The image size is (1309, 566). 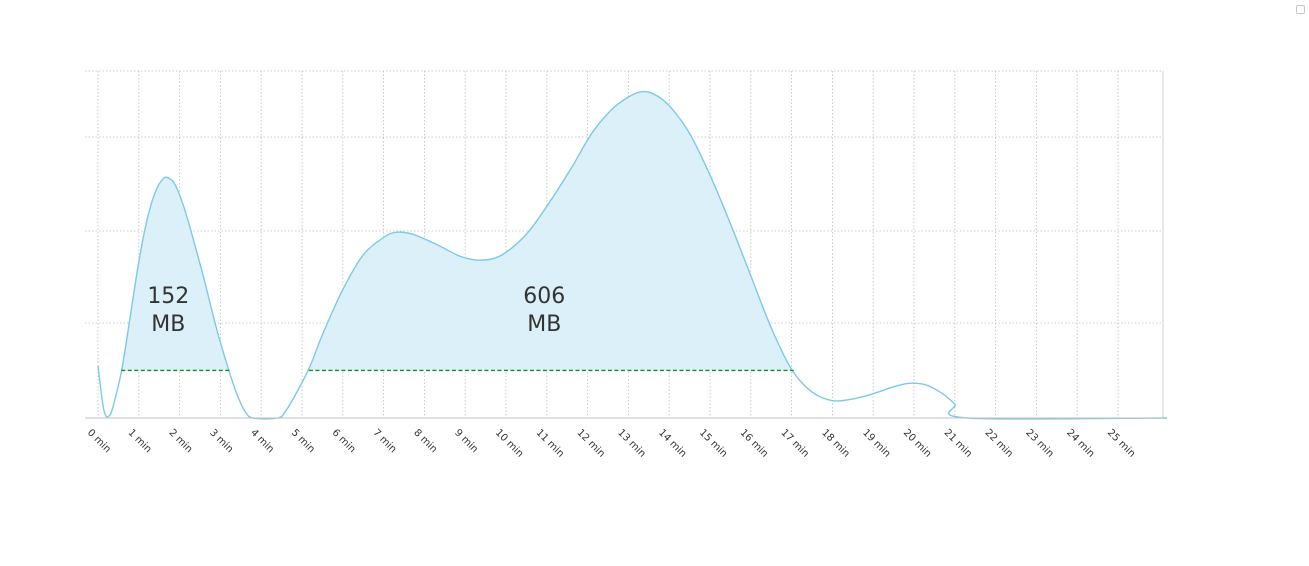 I want to click on x-tick-label: 12 min, so click(x=590, y=443).